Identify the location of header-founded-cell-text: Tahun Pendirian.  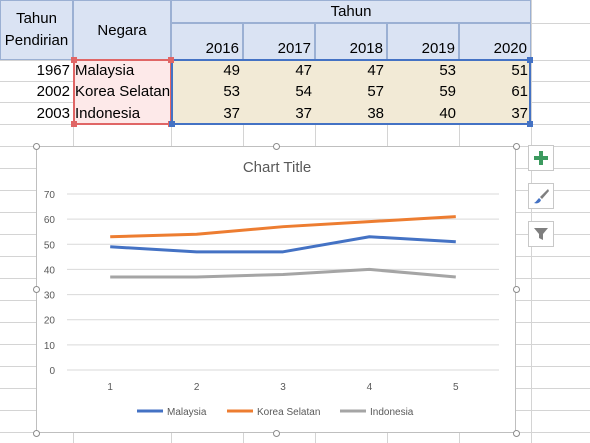
(36, 29).